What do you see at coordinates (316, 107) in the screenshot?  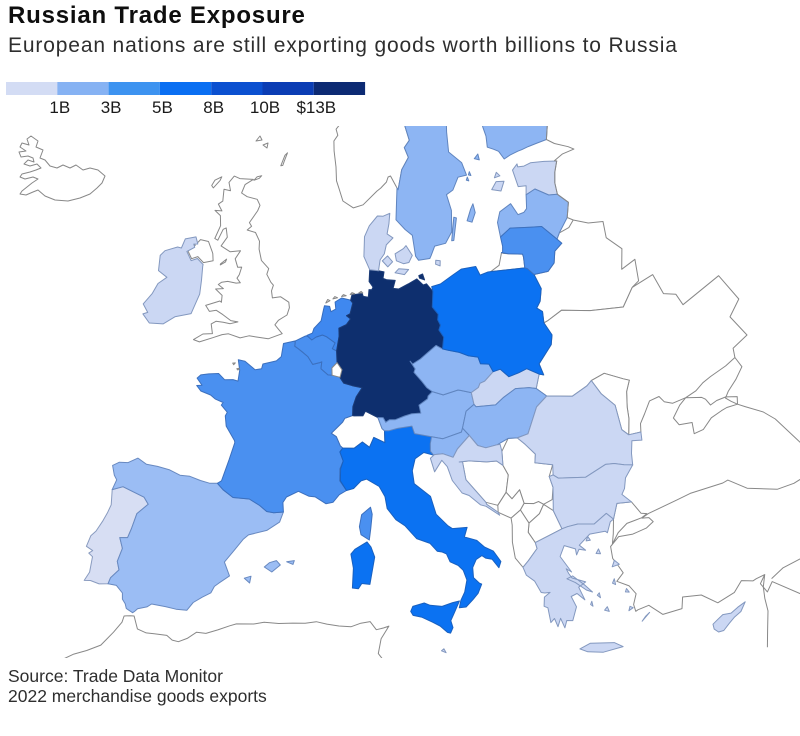 I see `svg-text: $13B` at bounding box center [316, 107].